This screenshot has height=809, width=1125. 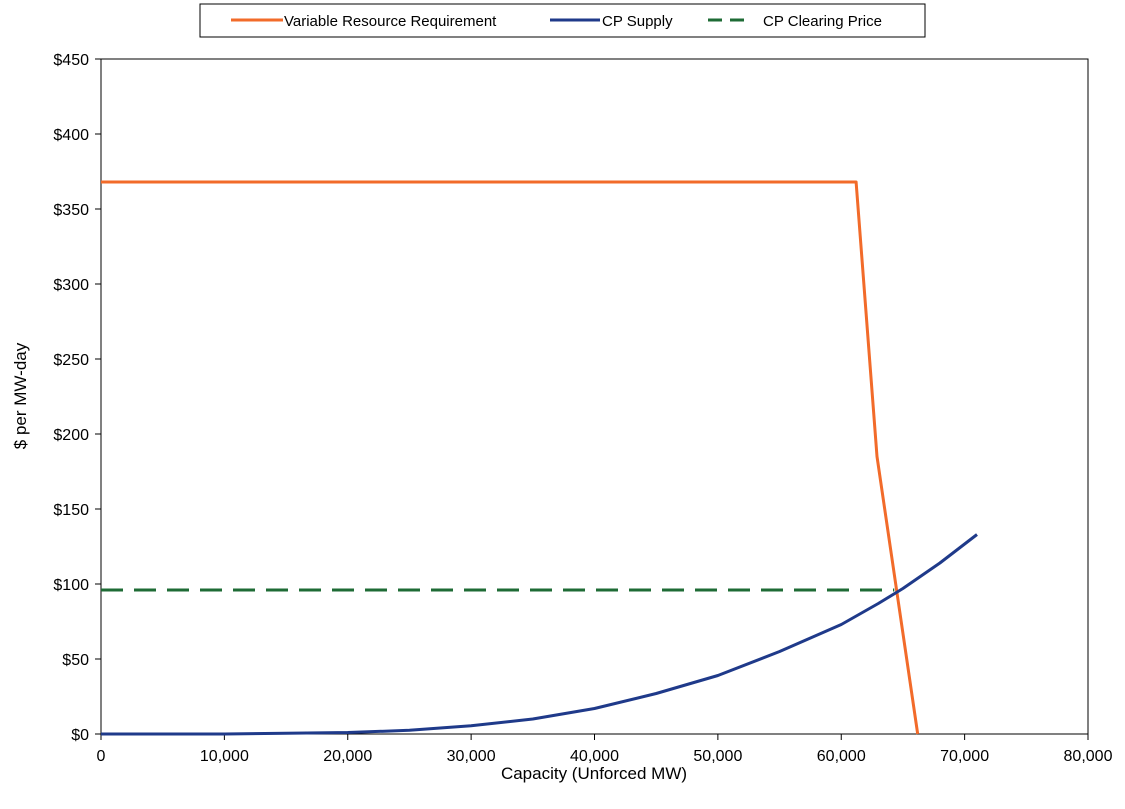 What do you see at coordinates (71, 510) in the screenshot?
I see `y-tick-label: $150` at bounding box center [71, 510].